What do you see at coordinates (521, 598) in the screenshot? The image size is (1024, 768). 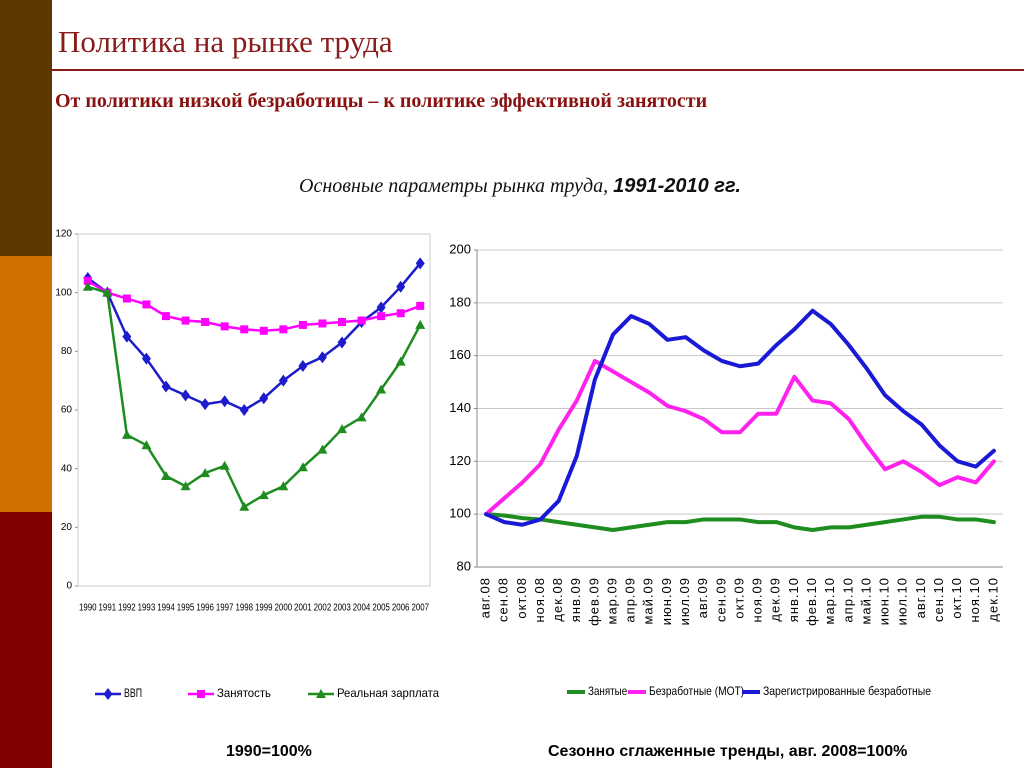 I see `x-tick-label: окт.08` at bounding box center [521, 598].